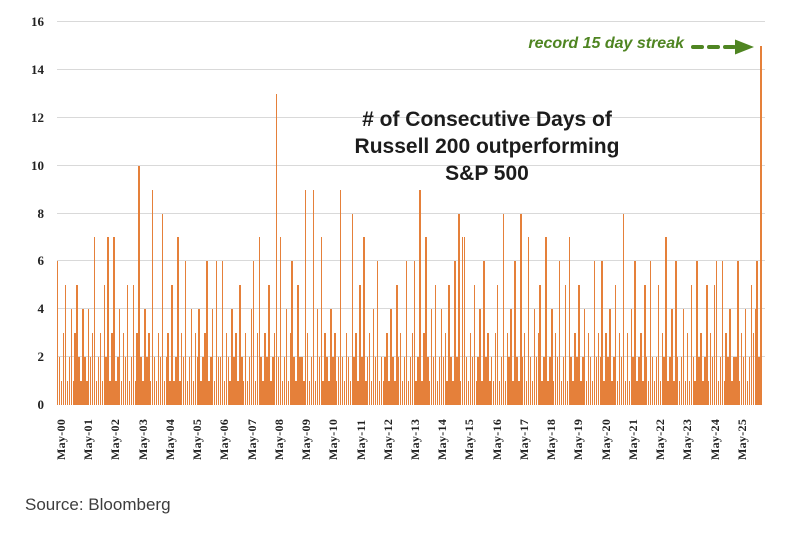 This screenshot has height=534, width=800. I want to click on x-tick-label-may-13: May-13, so click(414, 439).